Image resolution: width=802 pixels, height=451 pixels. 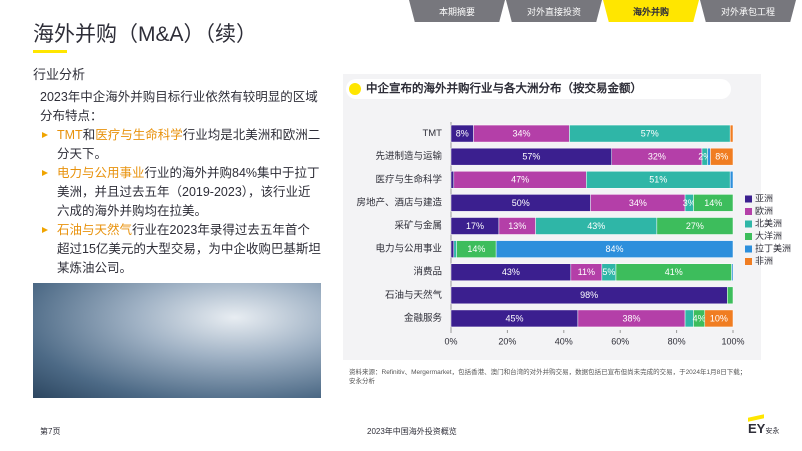 What do you see at coordinates (764, 198) in the screenshot?
I see `legend-label: 亚洲` at bounding box center [764, 198].